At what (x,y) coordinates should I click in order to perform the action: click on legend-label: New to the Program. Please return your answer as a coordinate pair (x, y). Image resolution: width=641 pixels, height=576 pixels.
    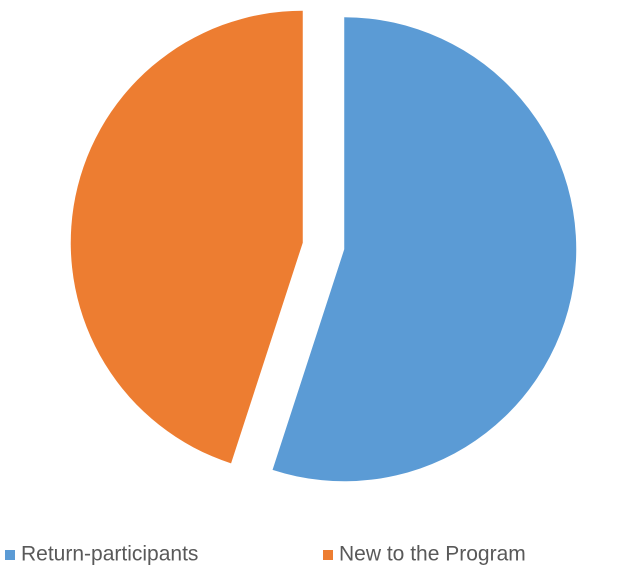
    Looking at the image, I should click on (432, 554).